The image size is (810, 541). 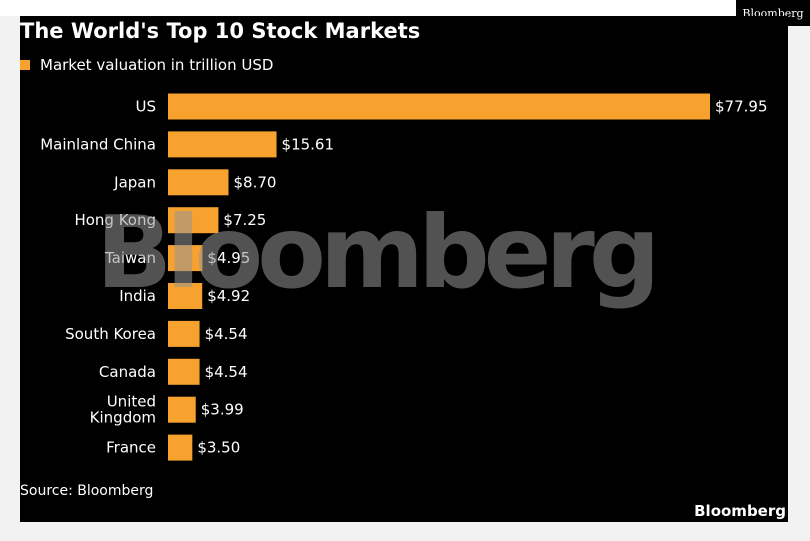 What do you see at coordinates (244, 220) in the screenshot?
I see `value-label: $7.25` at bounding box center [244, 220].